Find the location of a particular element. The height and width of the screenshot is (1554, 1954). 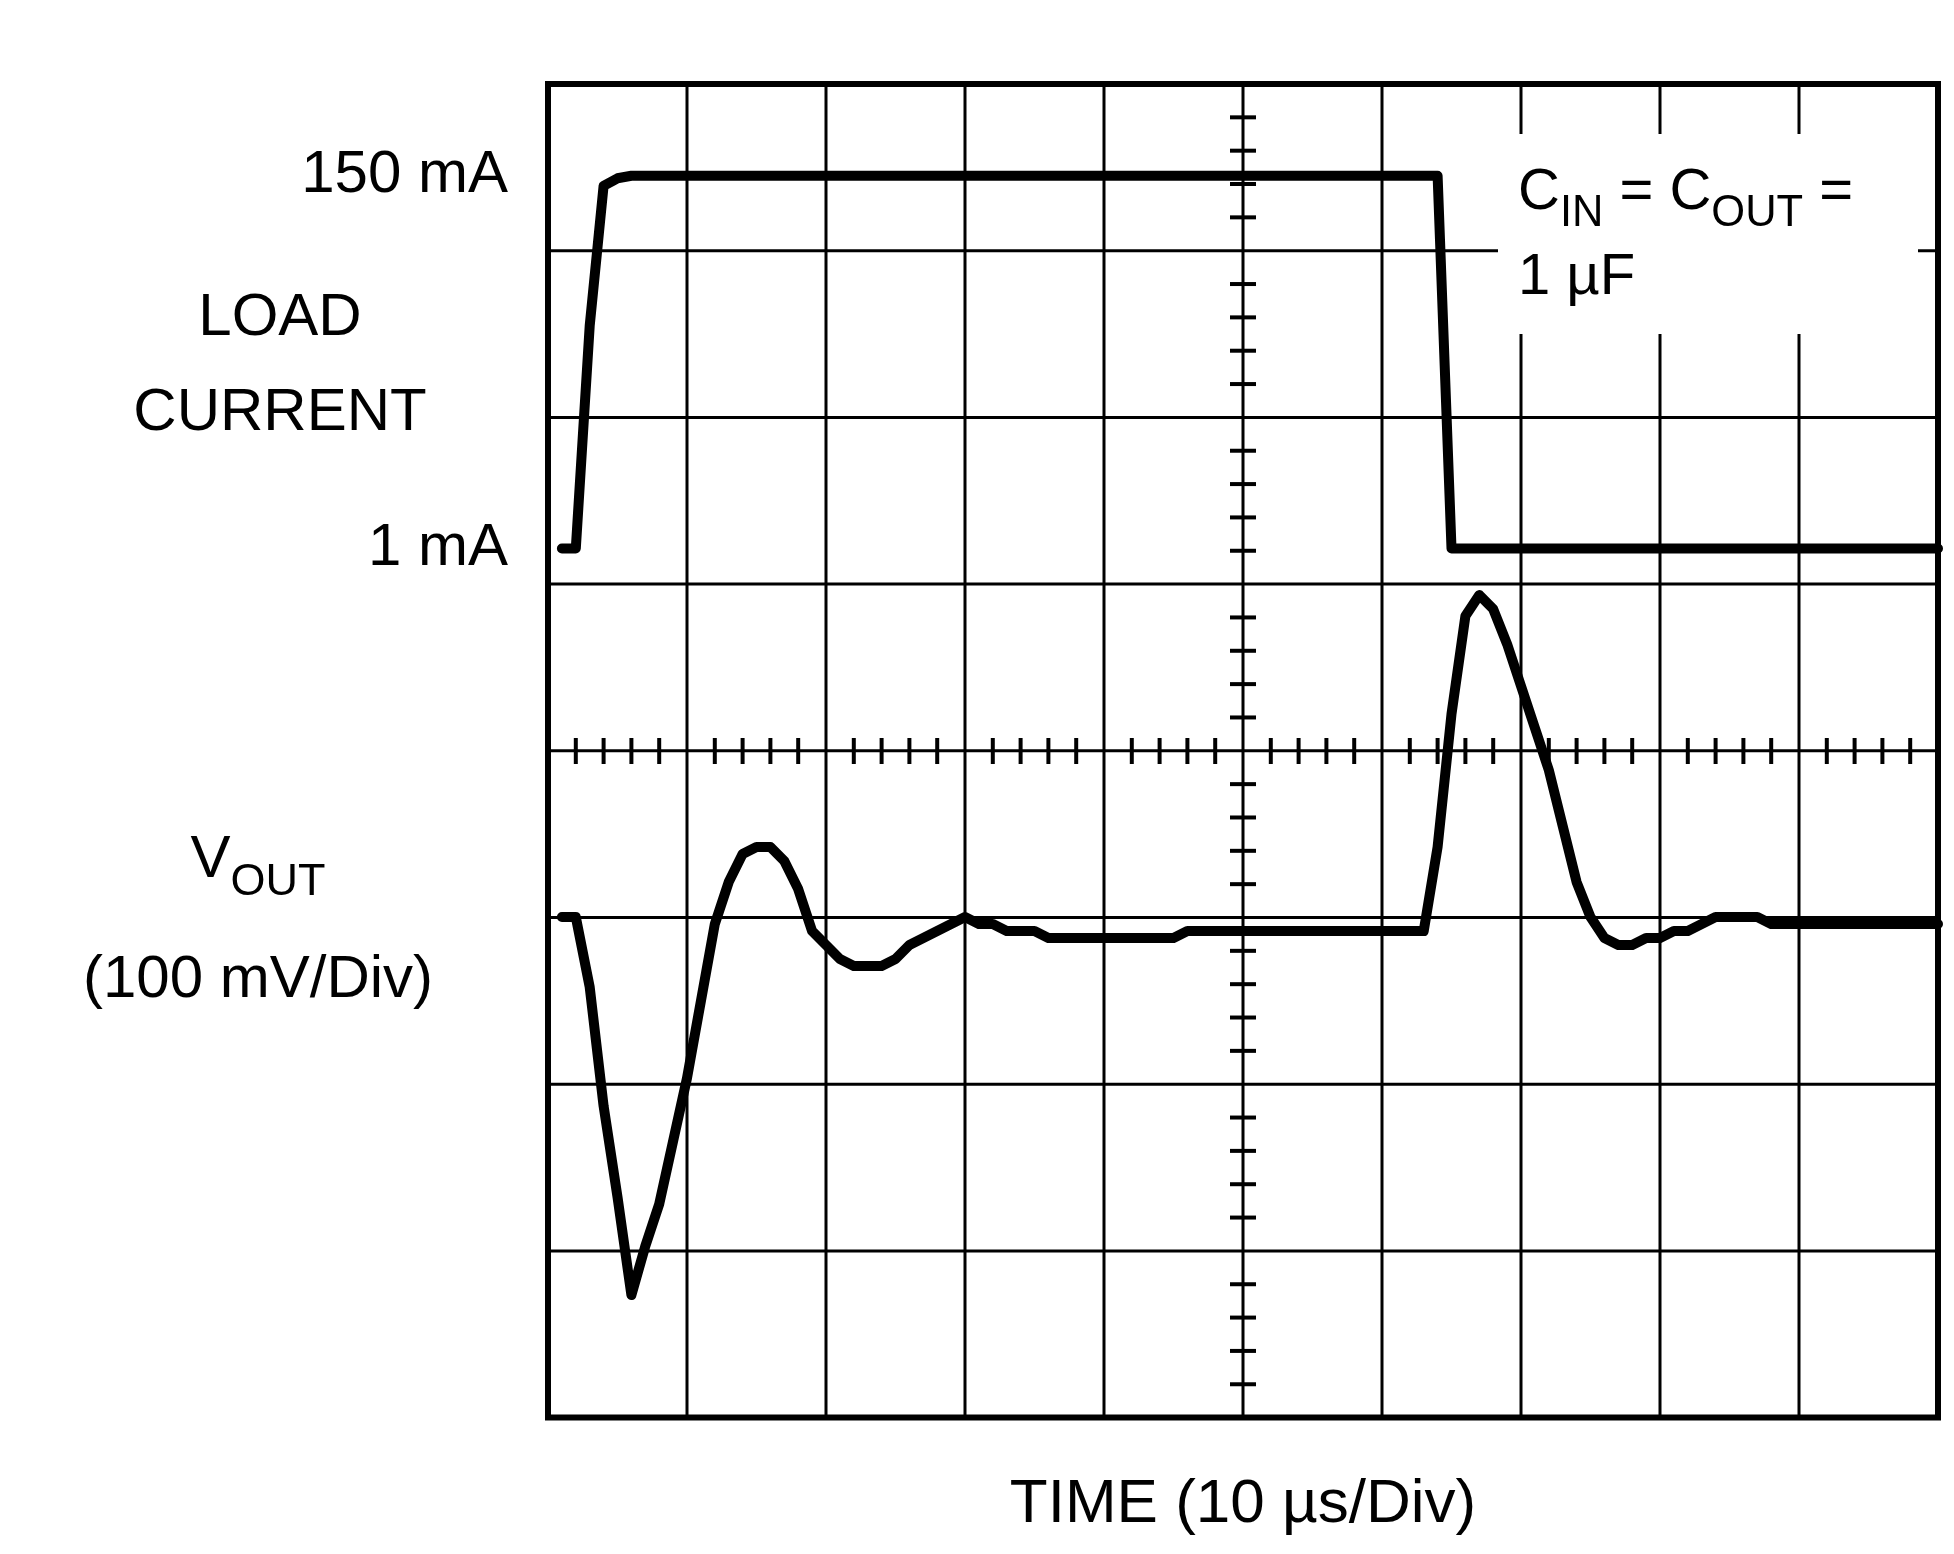

y-tick-label: 150 mA is located at coordinates (404, 172).